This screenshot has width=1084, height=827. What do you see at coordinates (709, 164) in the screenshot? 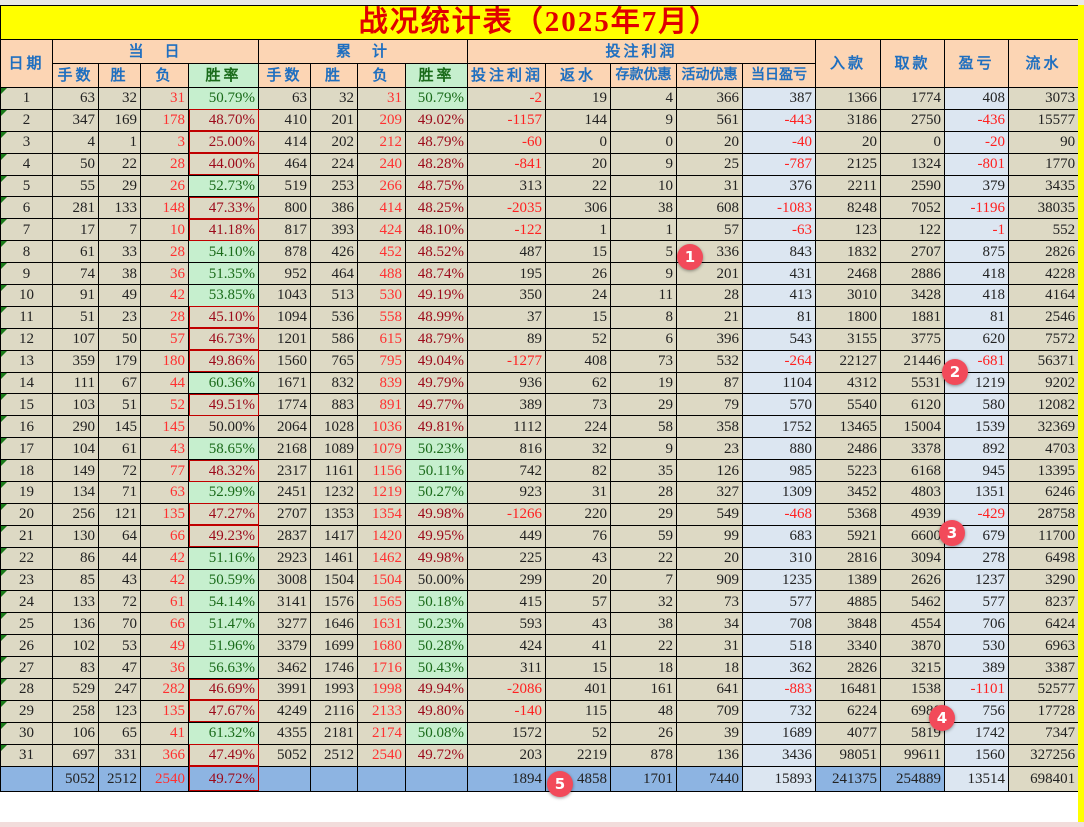
I see `cell-activity-bonus: 25` at bounding box center [709, 164].